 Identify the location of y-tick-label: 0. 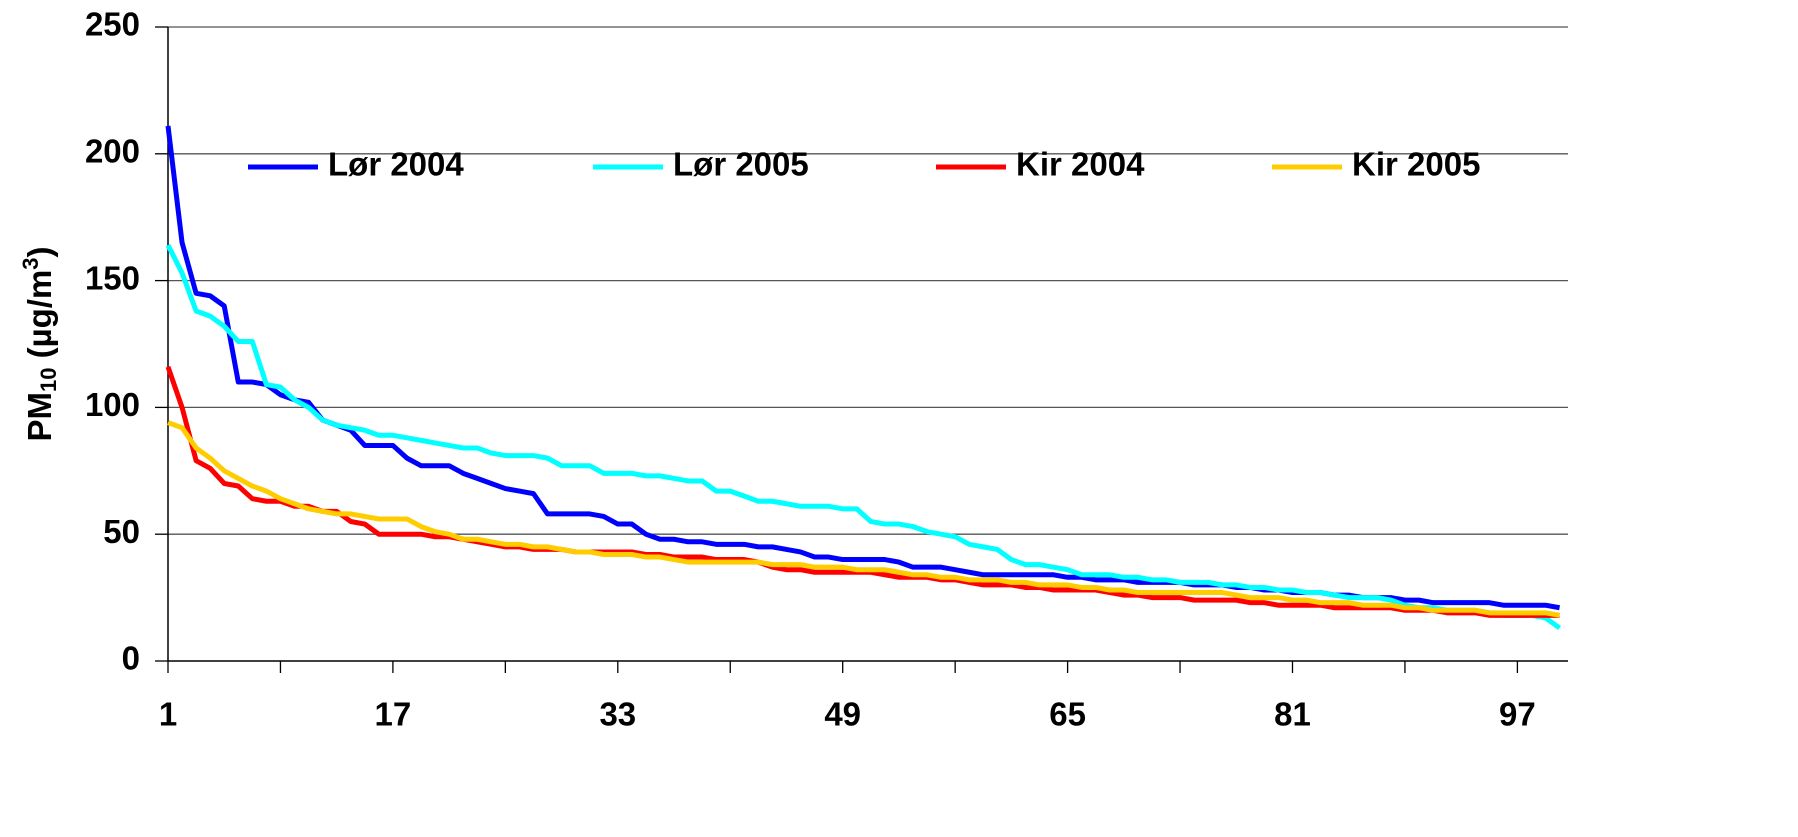
(131, 658).